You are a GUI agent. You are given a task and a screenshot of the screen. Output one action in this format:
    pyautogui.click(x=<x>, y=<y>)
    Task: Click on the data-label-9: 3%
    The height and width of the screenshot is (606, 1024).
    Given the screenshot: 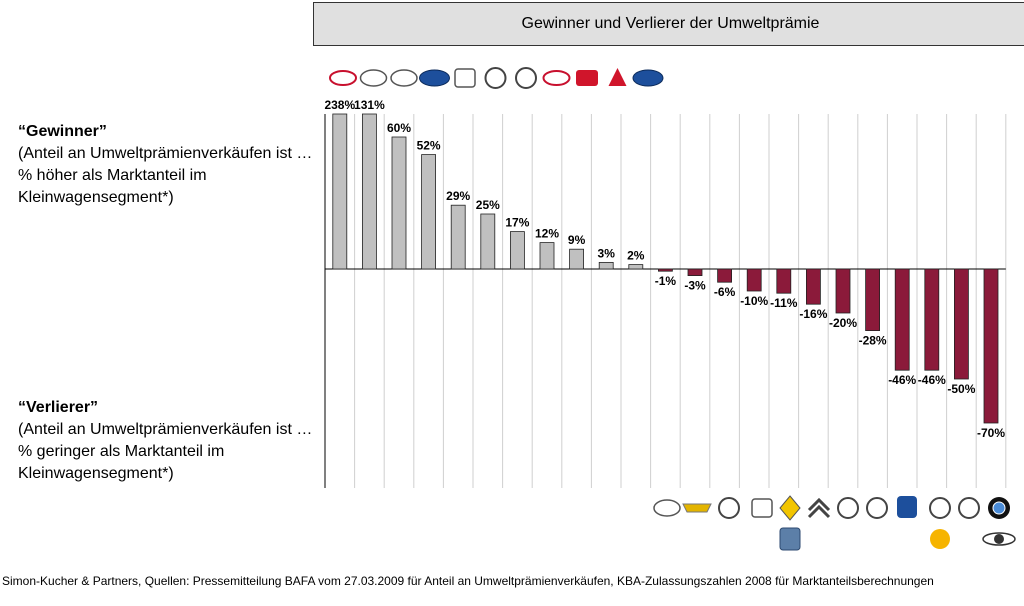 What is the action you would take?
    pyautogui.click(x=607, y=253)
    